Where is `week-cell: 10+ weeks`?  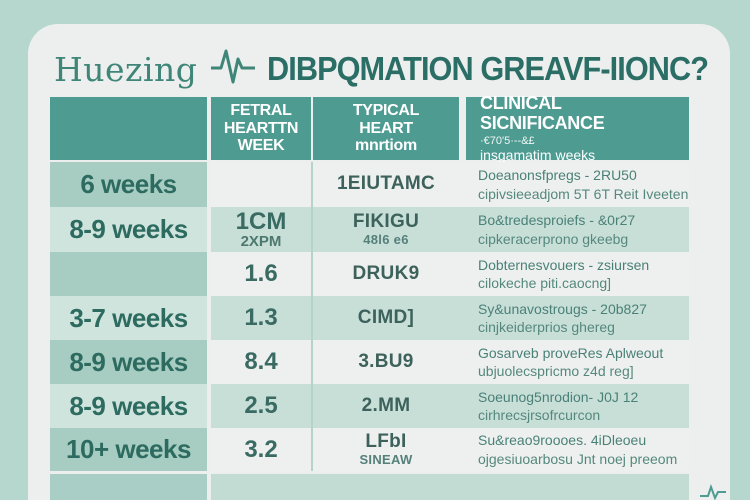 week-cell: 10+ weeks is located at coordinates (128, 449).